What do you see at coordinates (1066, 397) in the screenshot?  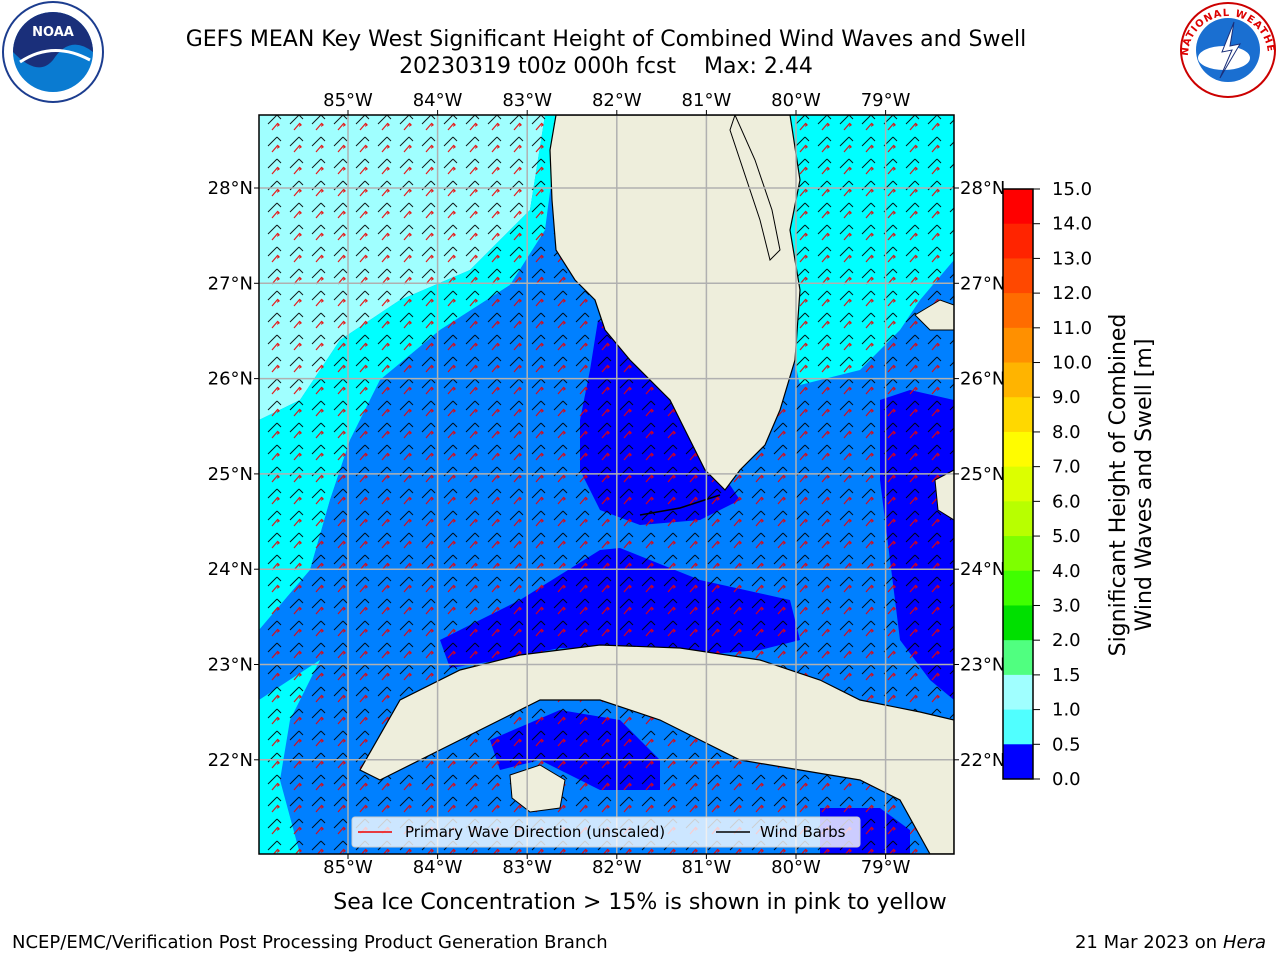 I see `colorbar-tick-label: 9.0` at bounding box center [1066, 397].